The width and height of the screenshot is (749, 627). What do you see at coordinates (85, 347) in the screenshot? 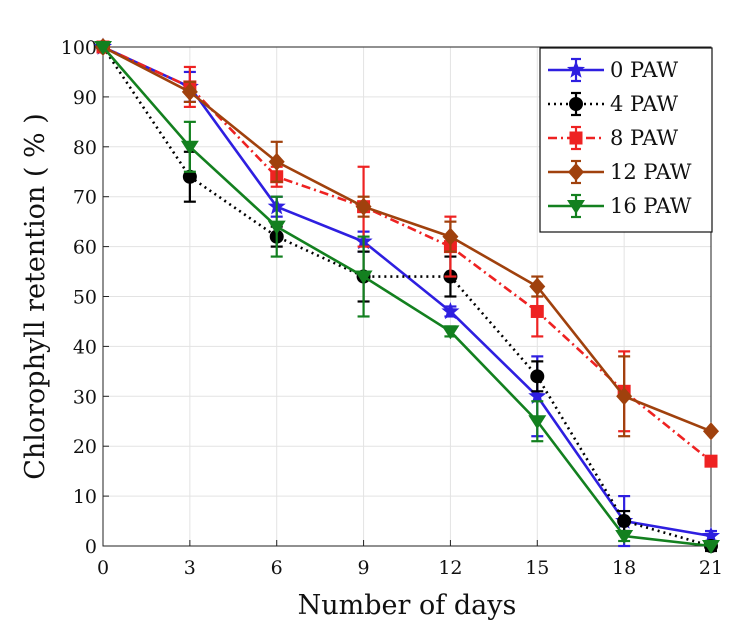
I see `y-tick-label: 40` at bounding box center [85, 347].